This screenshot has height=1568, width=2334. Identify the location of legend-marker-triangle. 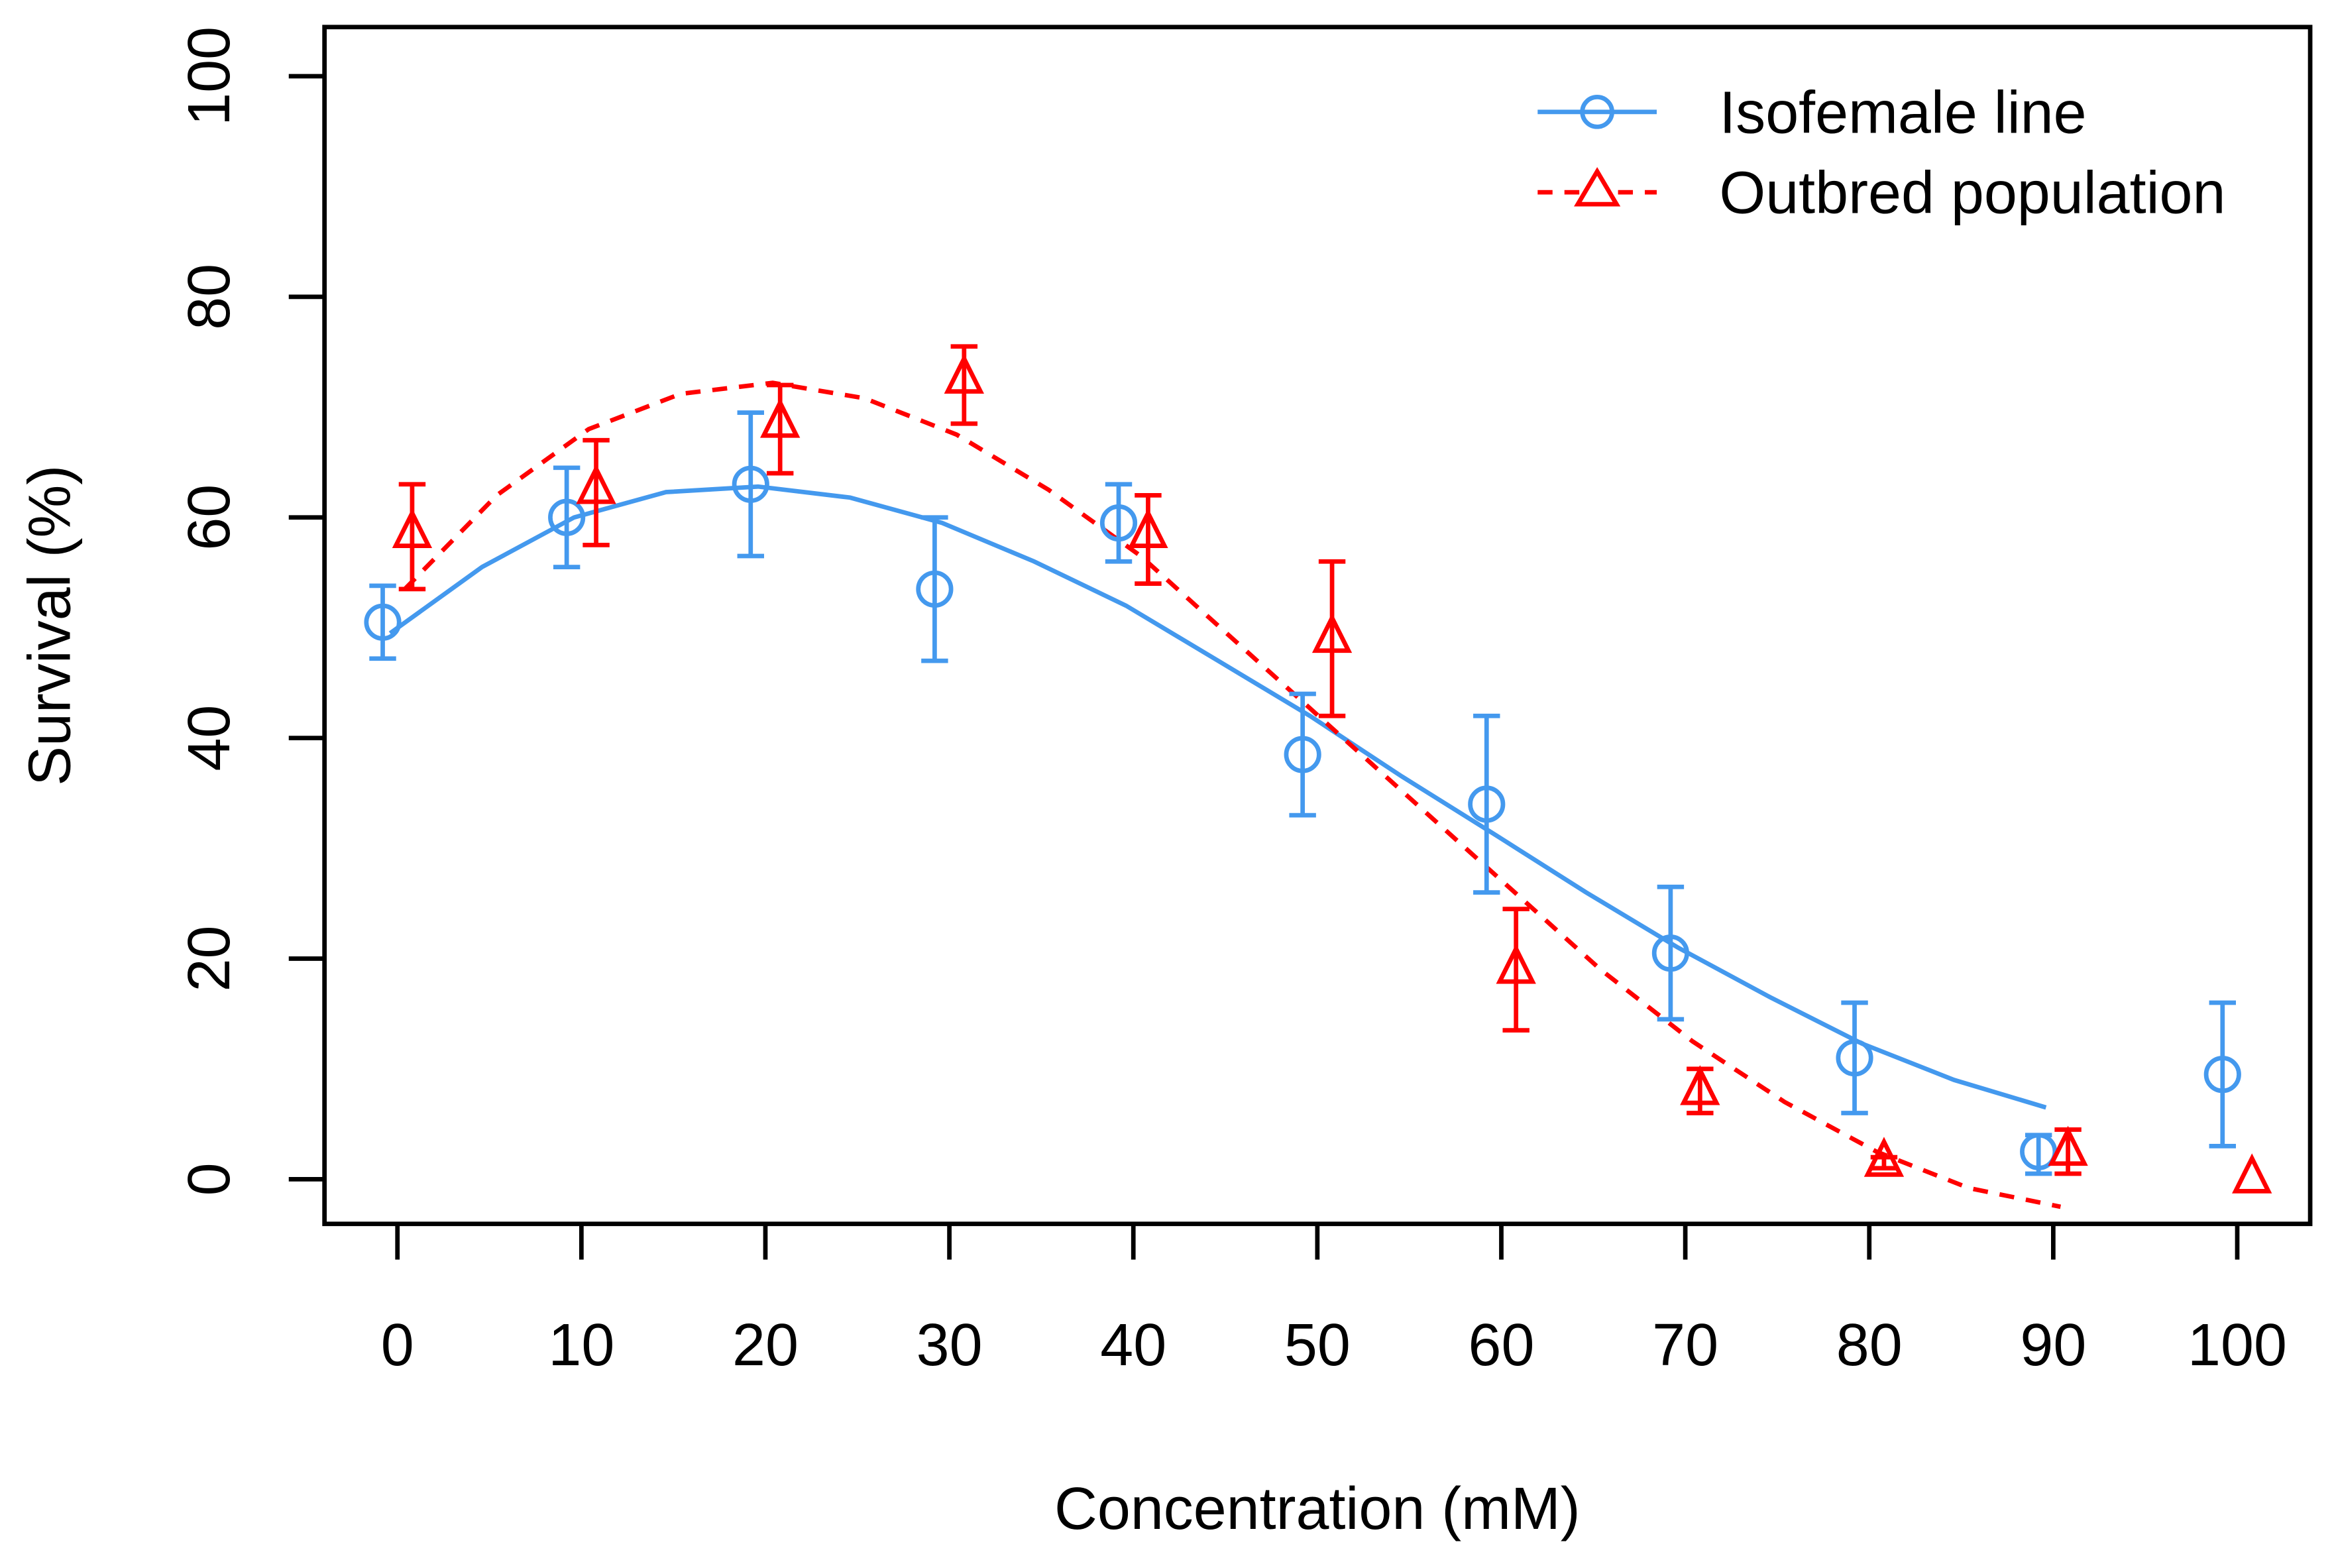
(1597, 187).